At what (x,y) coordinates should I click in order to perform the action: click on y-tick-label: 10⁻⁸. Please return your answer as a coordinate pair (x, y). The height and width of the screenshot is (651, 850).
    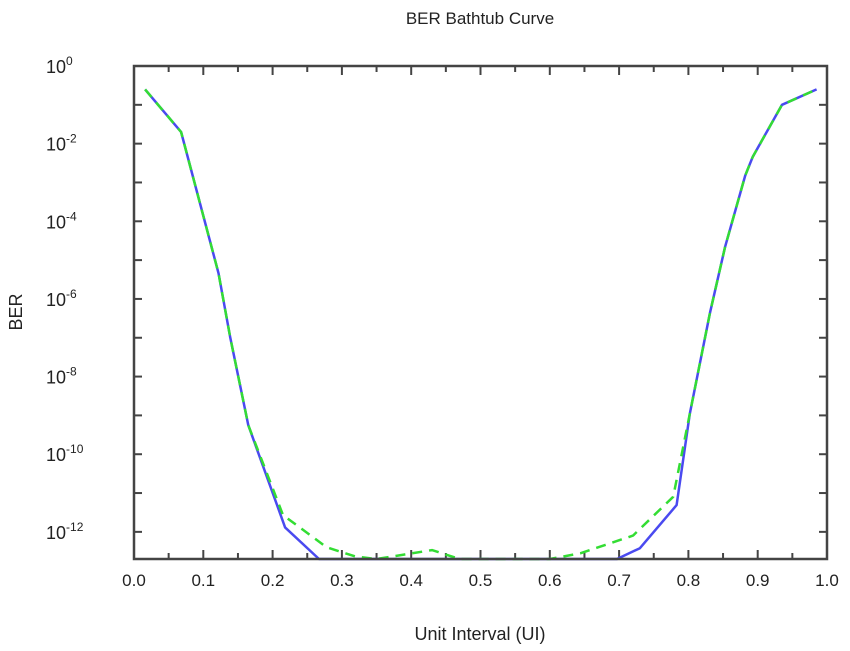
    Looking at the image, I should click on (61, 376).